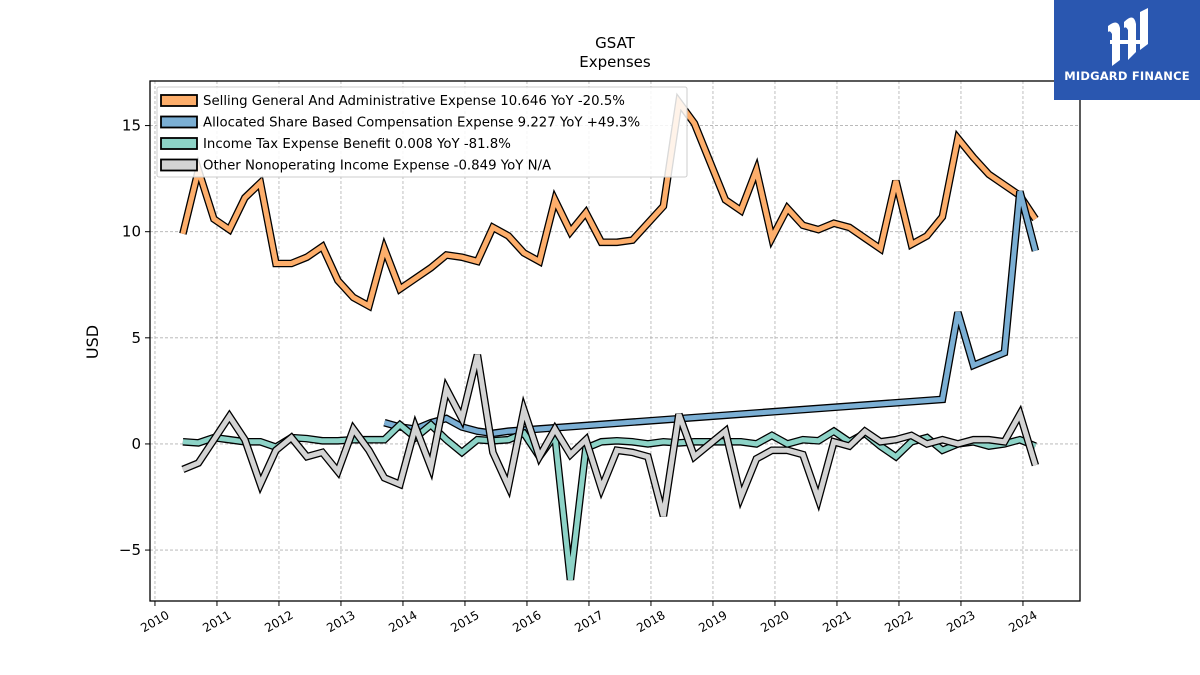 Image resolution: width=1200 pixels, height=675 pixels. What do you see at coordinates (526, 621) in the screenshot?
I see `x-tick-label: 2016` at bounding box center [526, 621].